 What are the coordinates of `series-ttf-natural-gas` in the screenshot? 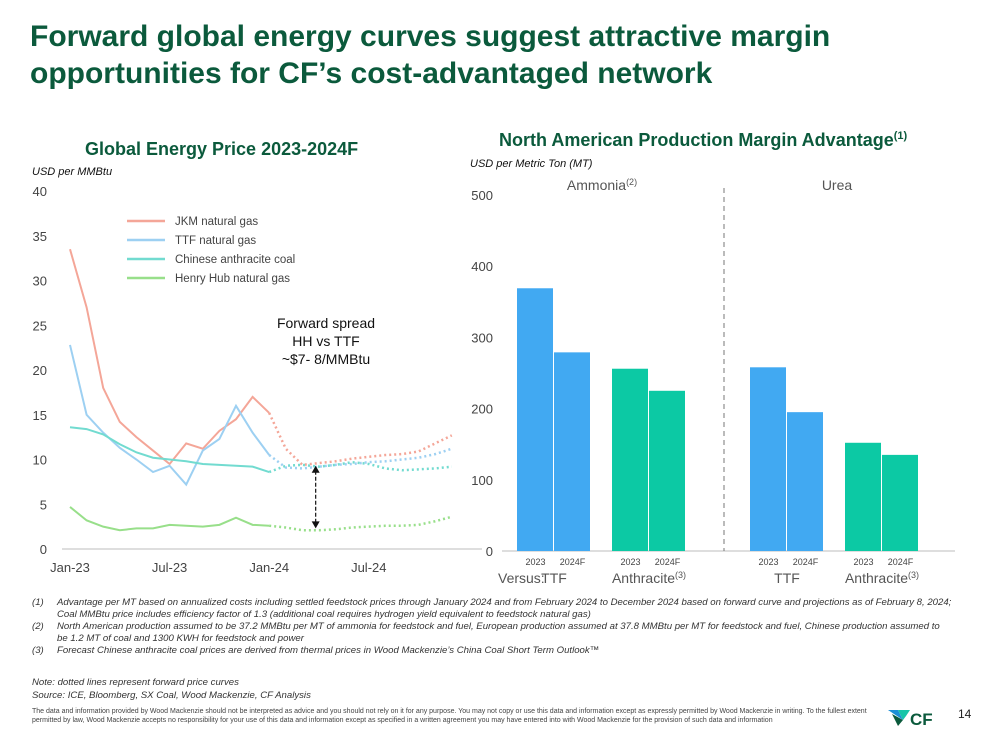 It's located at (261, 415).